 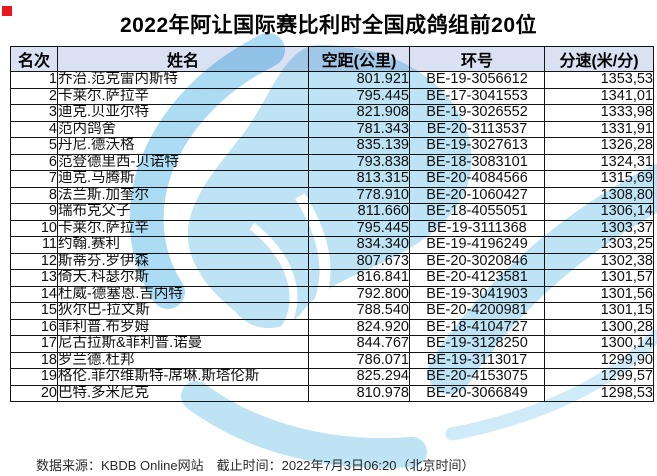 I want to click on table-row: 10 卡莱尔.萨拉辛 795.445 BE-19-3111368 1303,37, so click(x=332, y=228).